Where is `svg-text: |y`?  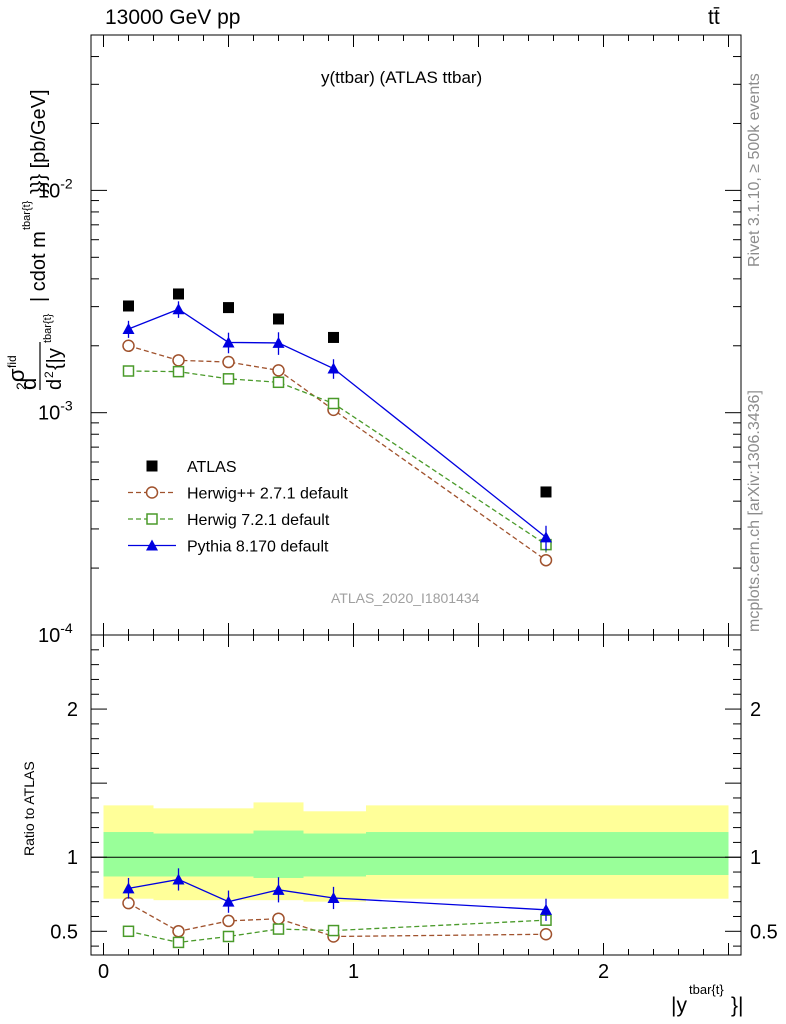
svg-text: |y is located at coordinates (679, 1005).